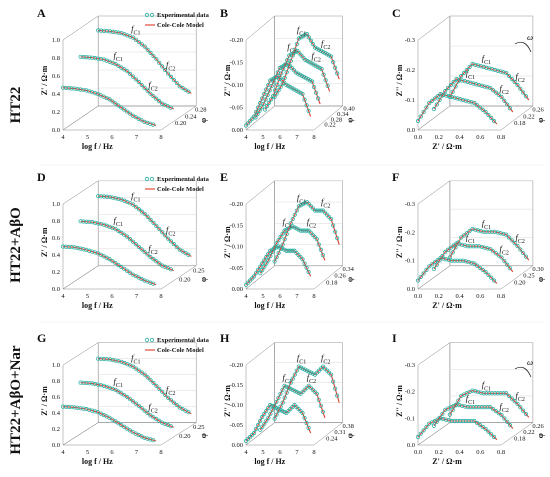  Describe the element at coordinates (410, 418) in the screenshot. I see `y-tick-label: -0.1` at that location.